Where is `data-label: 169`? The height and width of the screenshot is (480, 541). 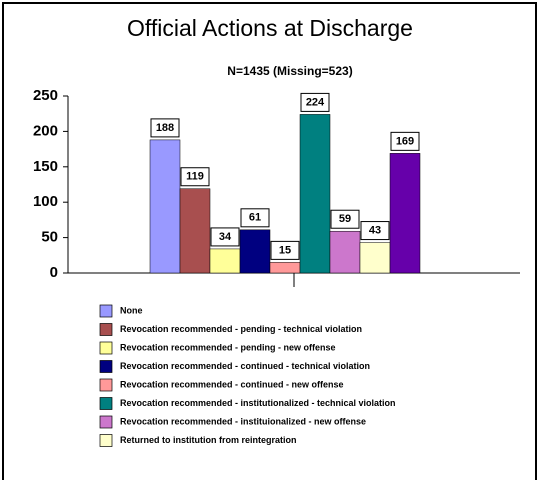 data-label: 169 is located at coordinates (405, 141).